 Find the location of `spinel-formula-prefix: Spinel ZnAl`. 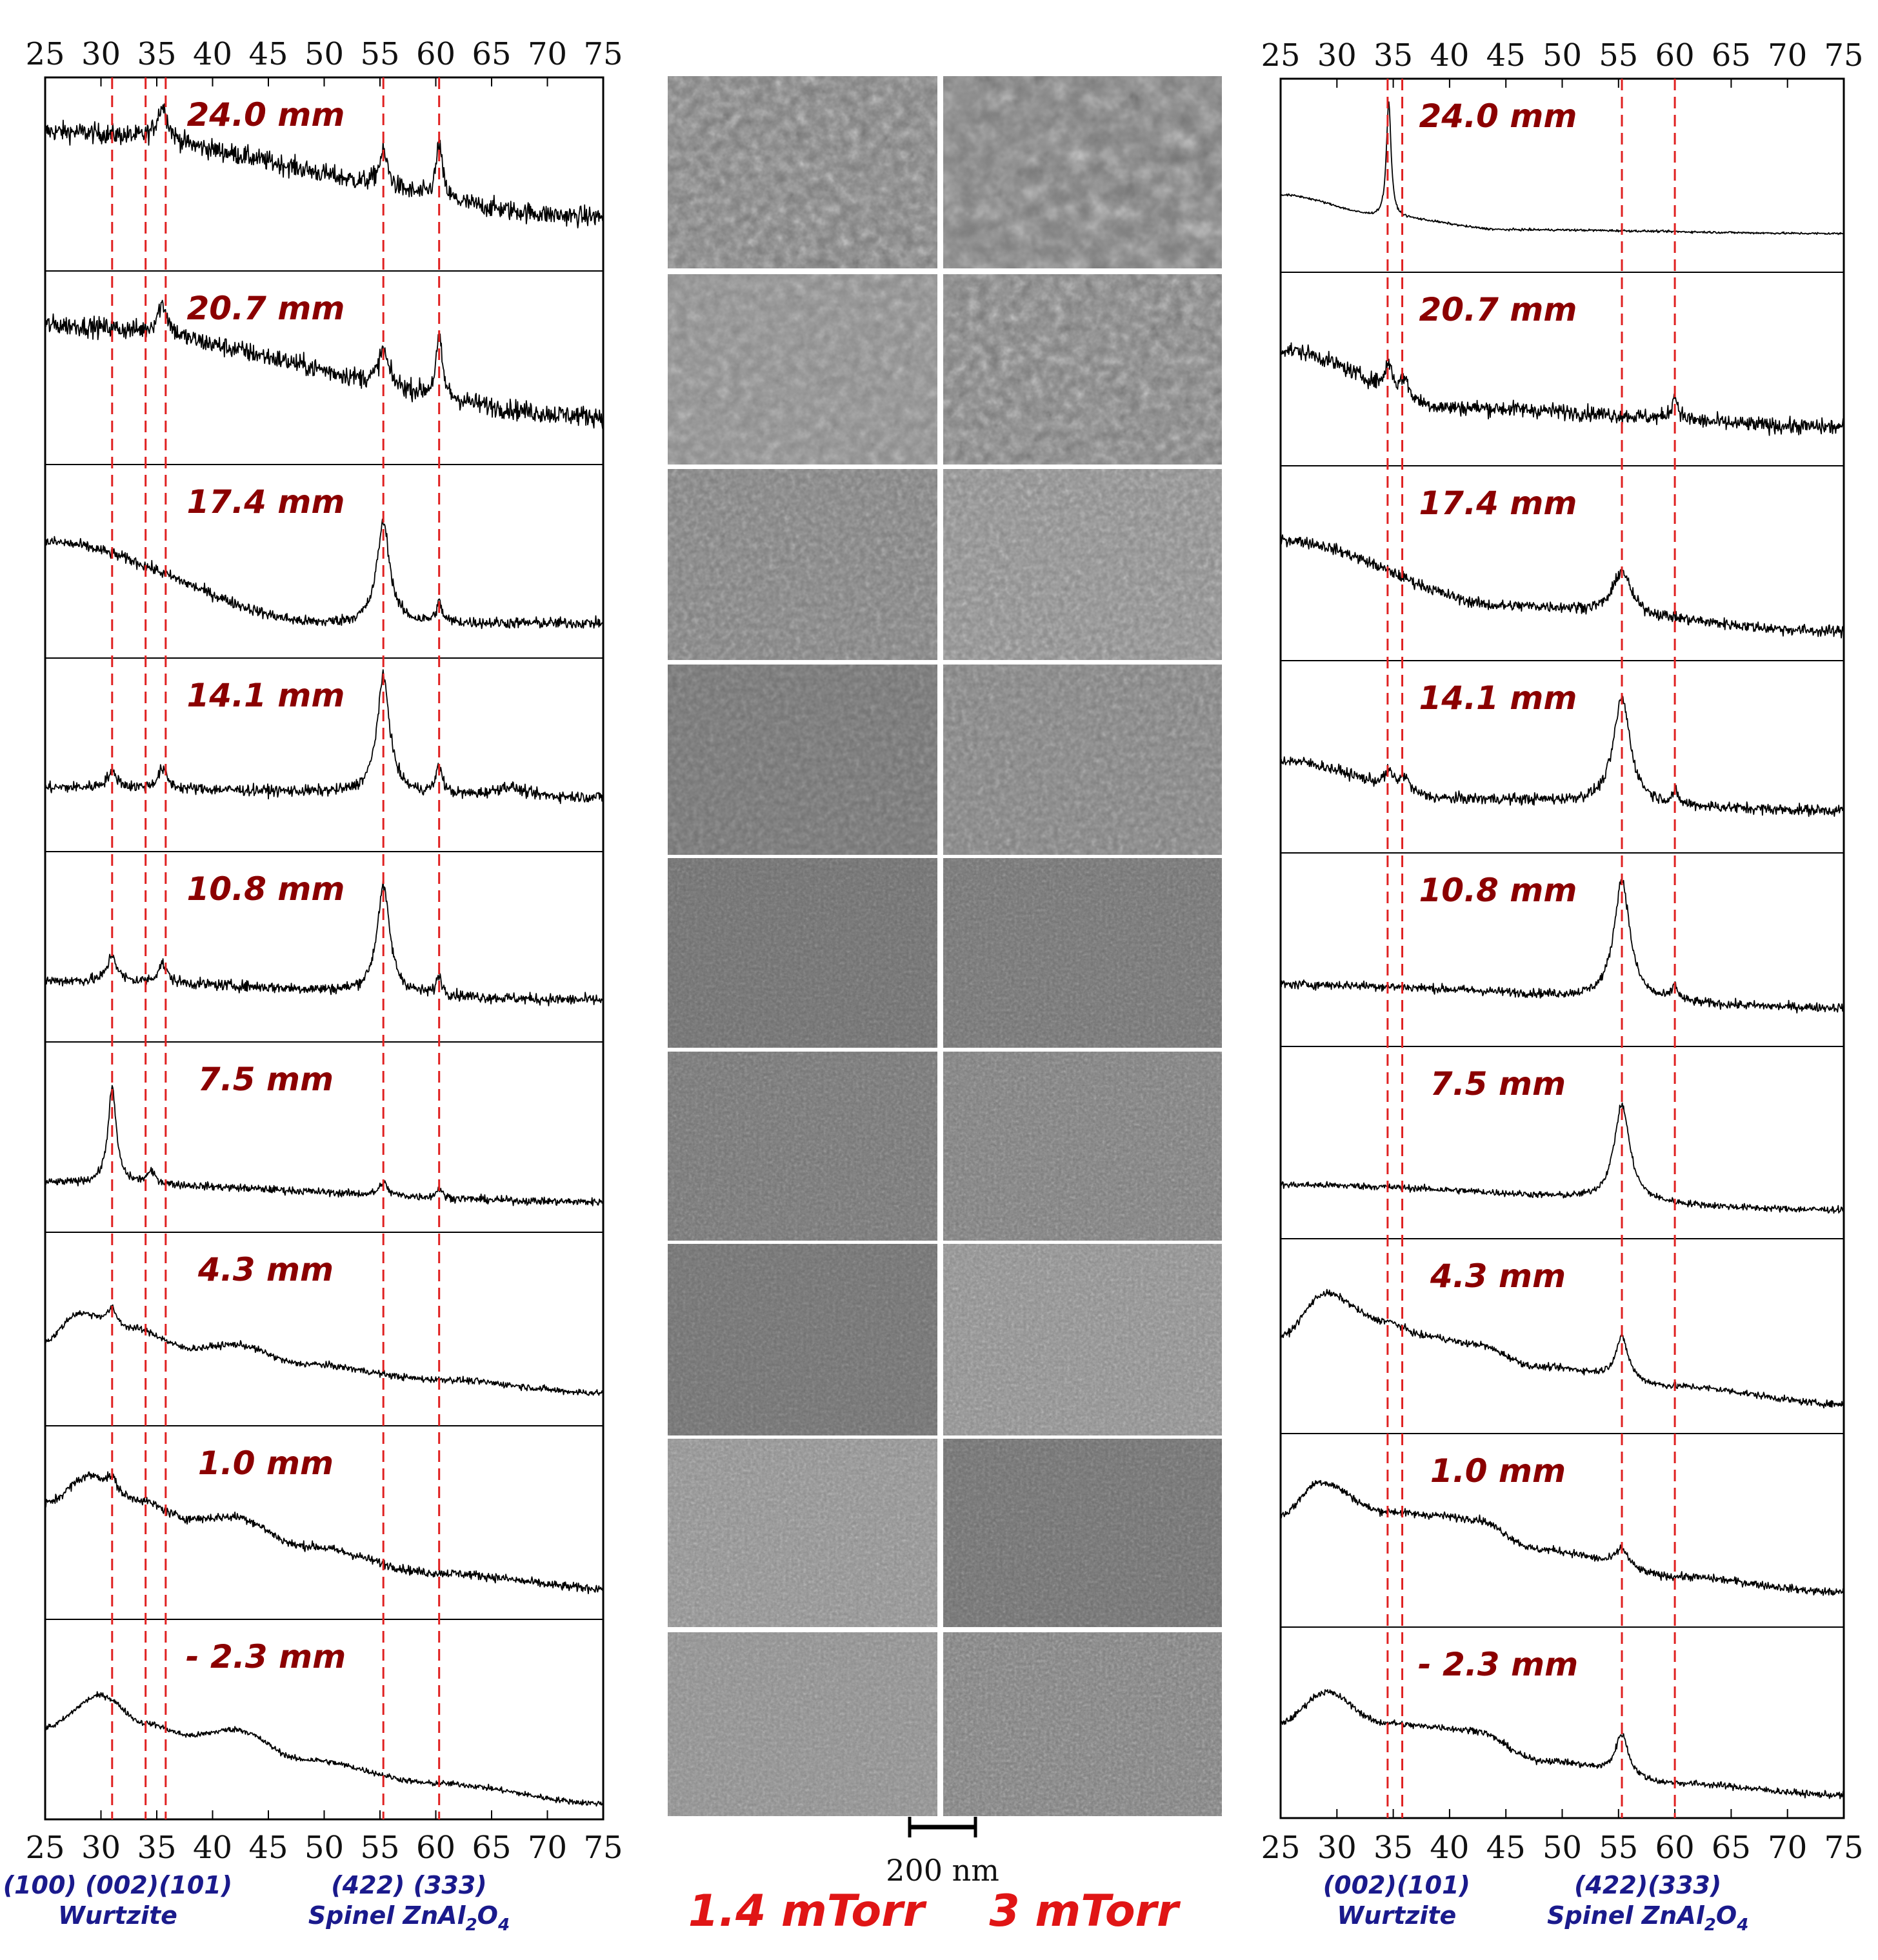

spinel-formula-prefix: Spinel ZnAl is located at coordinates (387, 1915).